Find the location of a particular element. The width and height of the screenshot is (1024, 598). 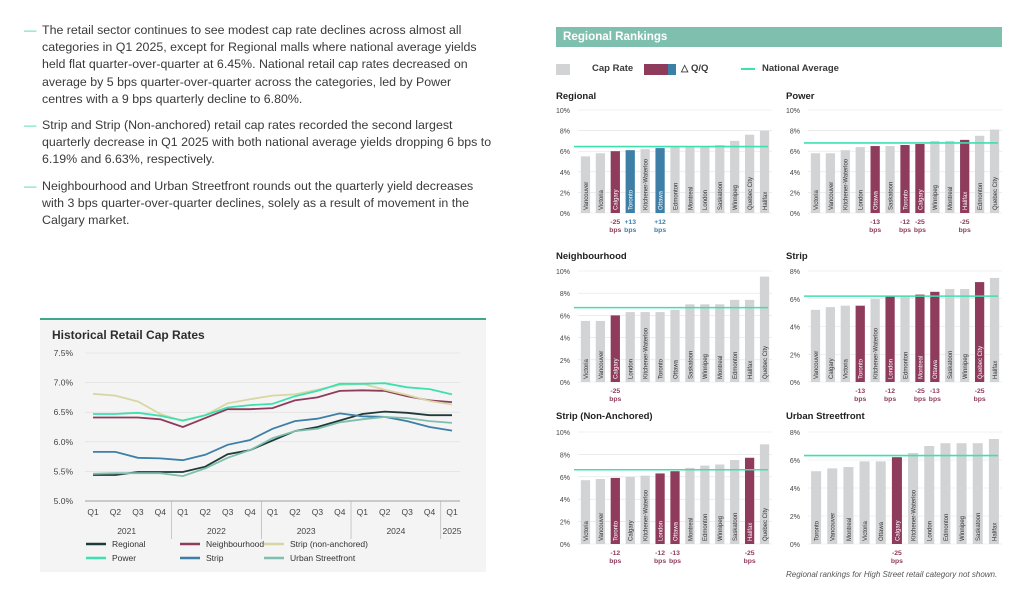

year-label: 2023 is located at coordinates (306, 531).